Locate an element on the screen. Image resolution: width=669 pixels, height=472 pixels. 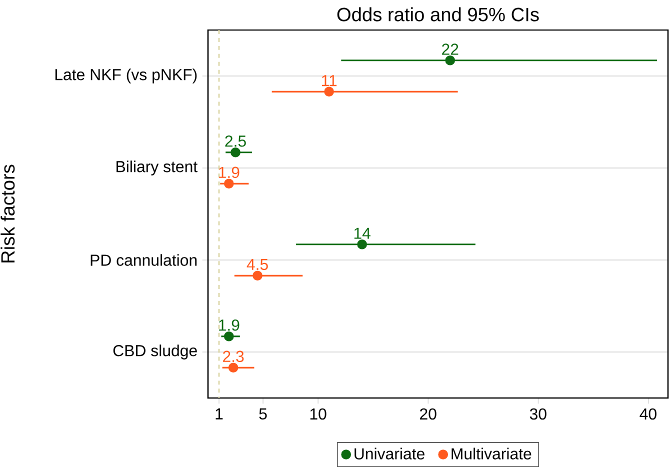
y-tick-label: PD cannulation is located at coordinates (143, 260).